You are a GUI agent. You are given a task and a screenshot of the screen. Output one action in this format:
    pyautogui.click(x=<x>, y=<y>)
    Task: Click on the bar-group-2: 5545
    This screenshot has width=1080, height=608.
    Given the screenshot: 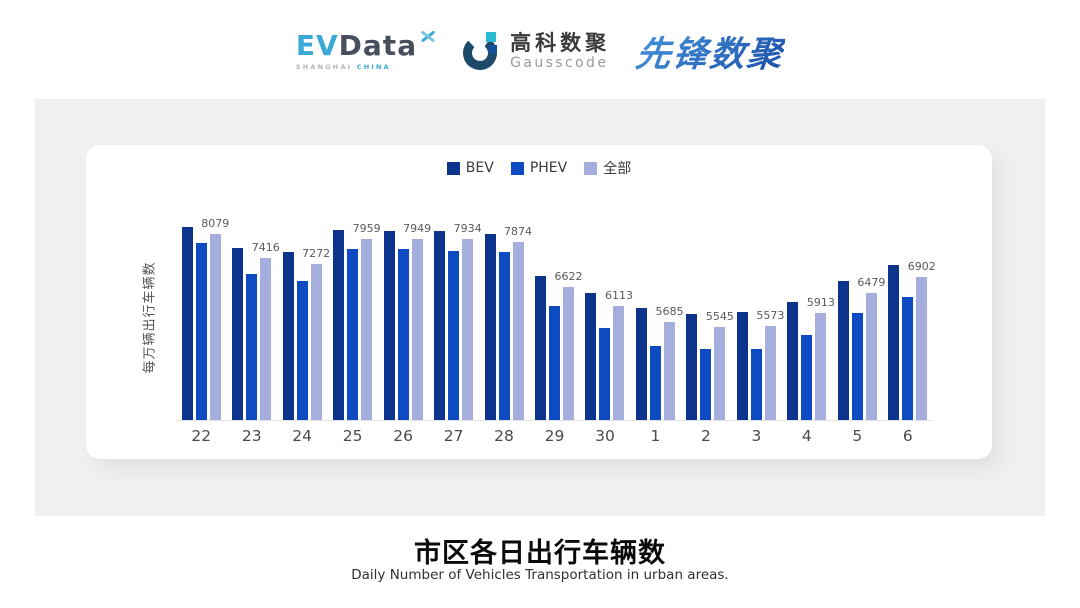 What is the action you would take?
    pyautogui.click(x=707, y=317)
    